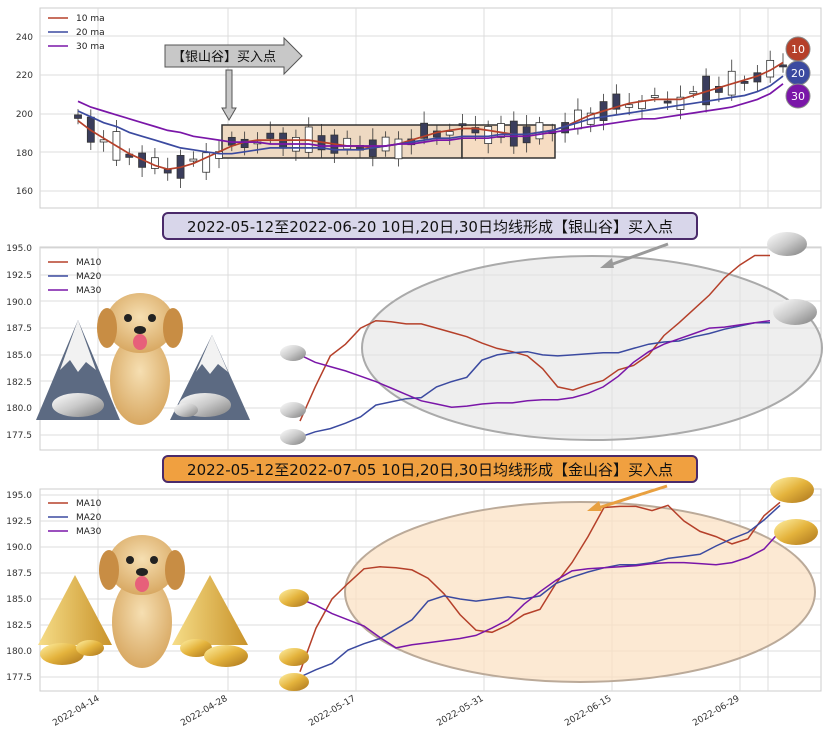 The image size is (827, 740). Describe the element at coordinates (19, 249) in the screenshot. I see `y-tick: 195.0` at that location.